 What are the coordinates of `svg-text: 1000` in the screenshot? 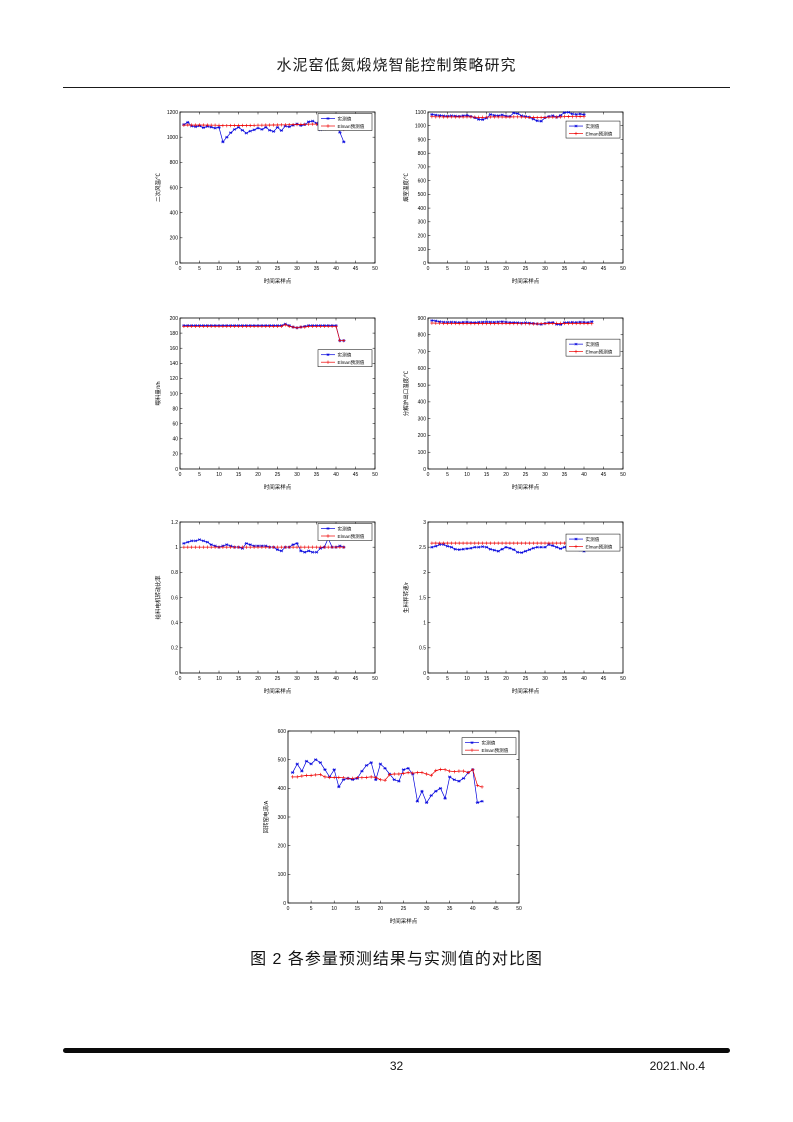 It's located at (172, 138).